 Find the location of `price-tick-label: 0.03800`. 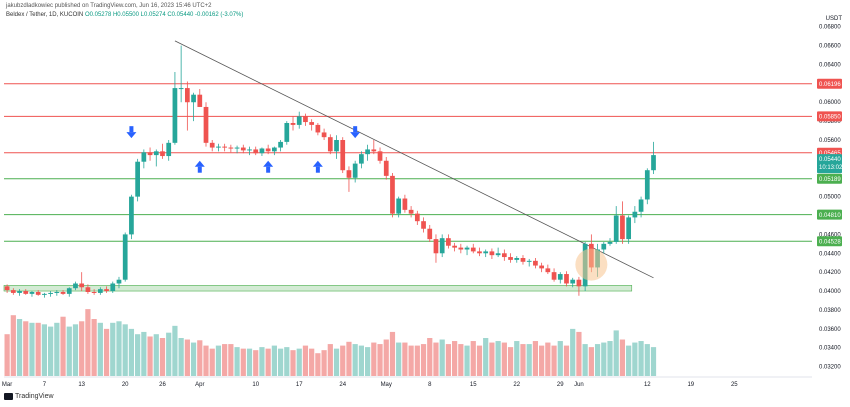

price-tick-label: 0.03800 is located at coordinates (830, 311).